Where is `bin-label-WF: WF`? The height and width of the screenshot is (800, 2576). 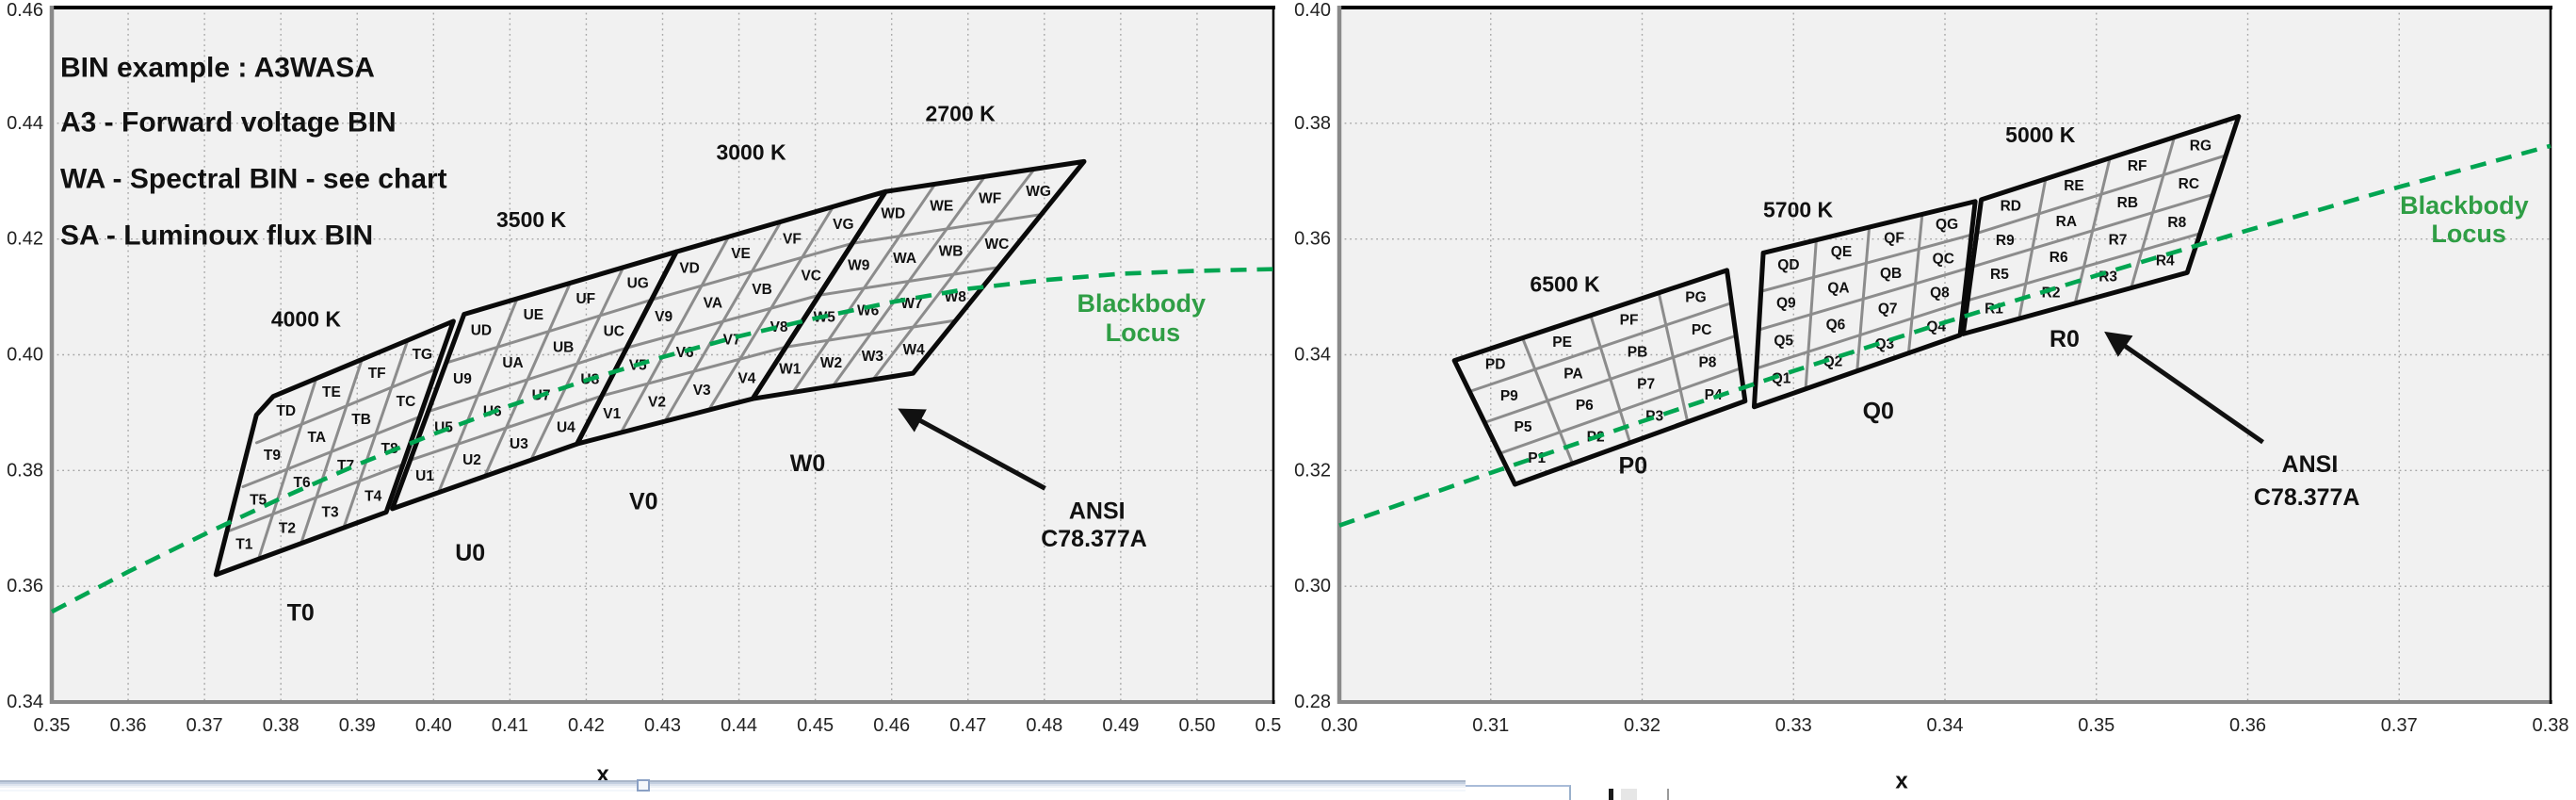 bin-label-WF: WF is located at coordinates (990, 199).